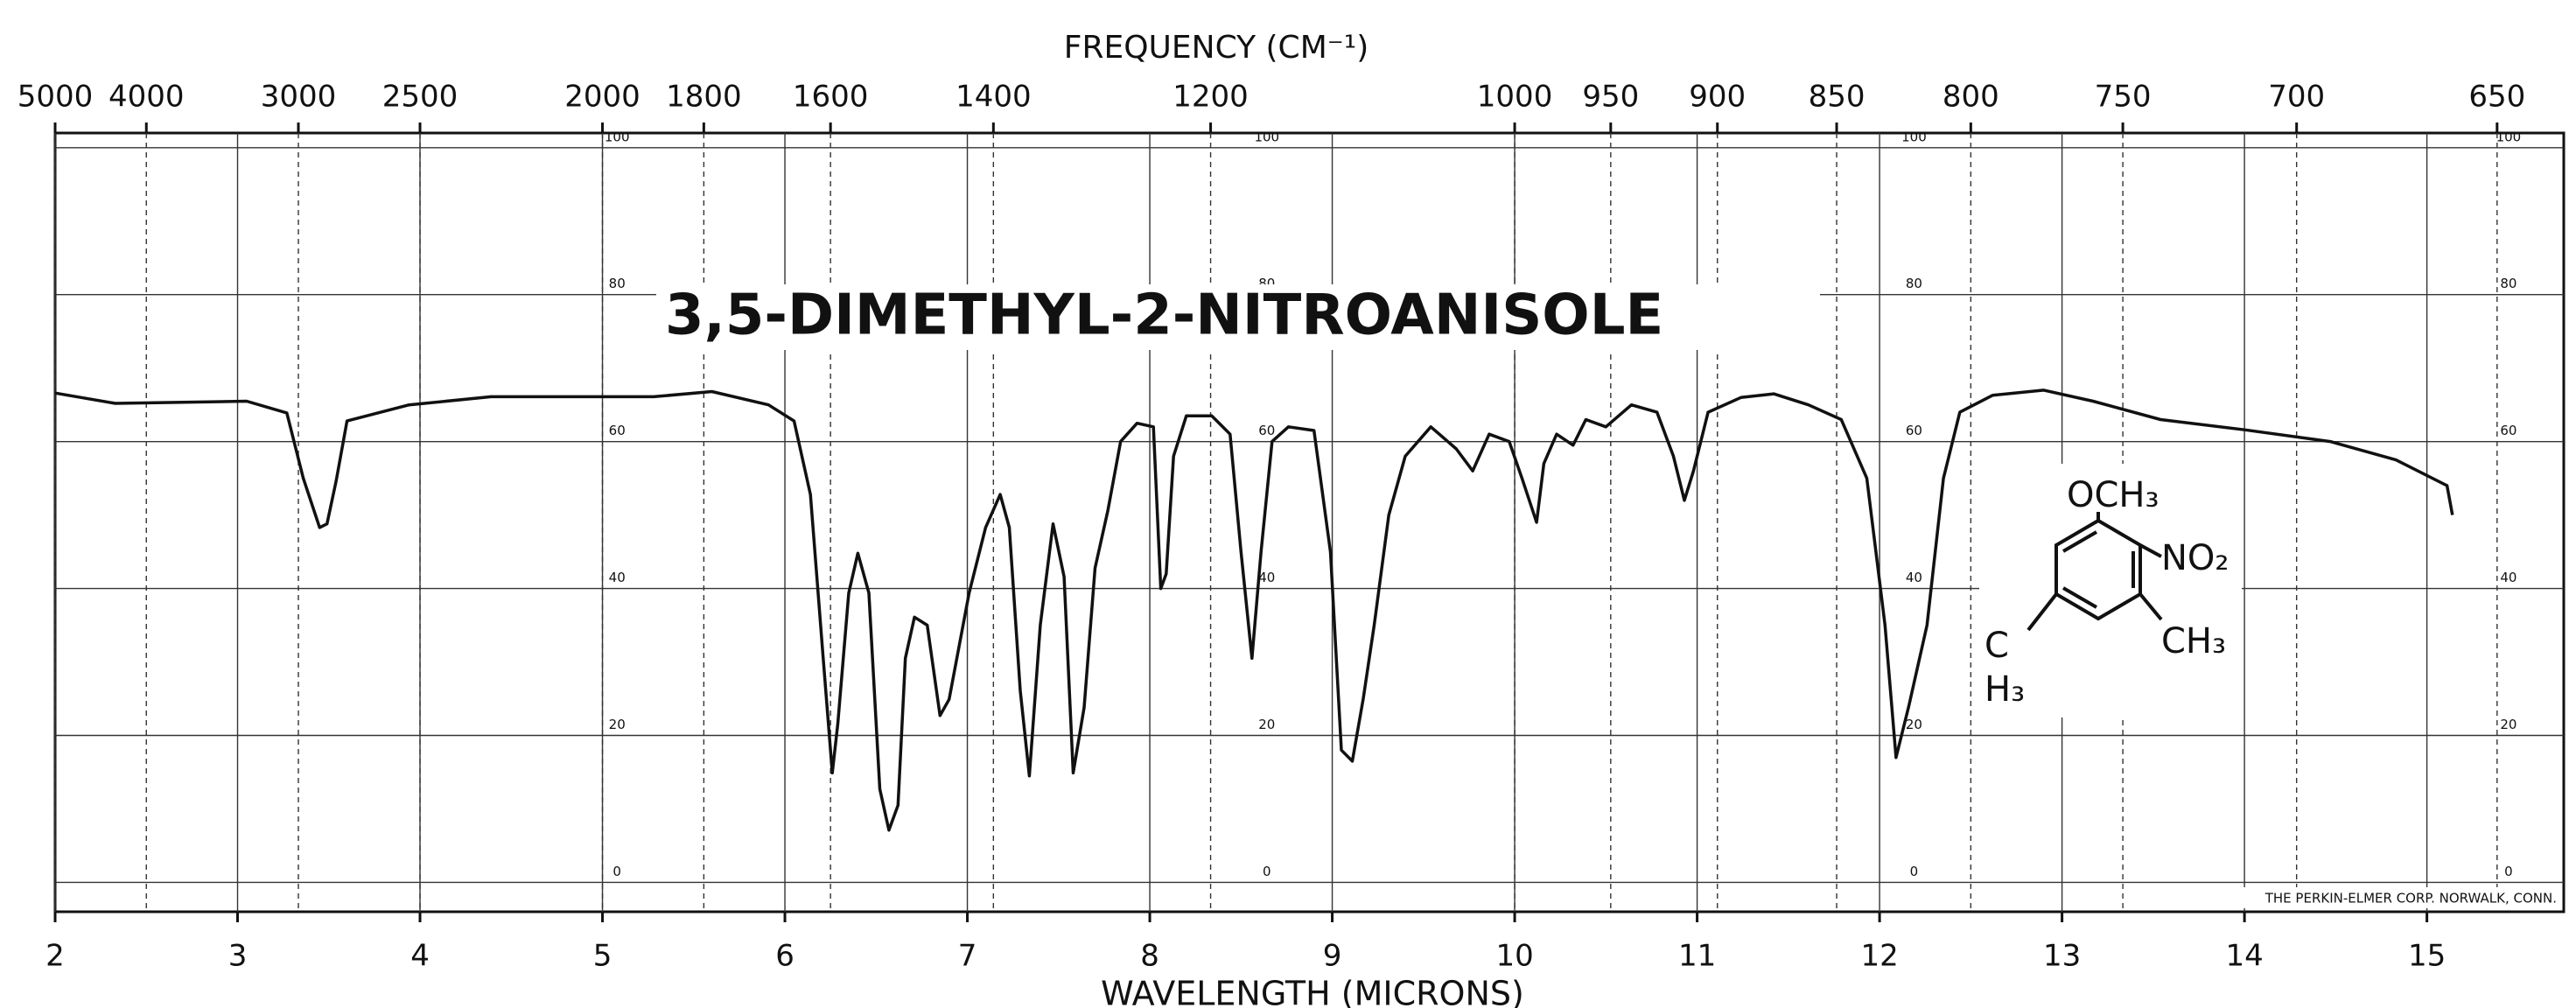 This screenshot has width=2576, height=1008. I want to click on x2-tick-label: 1200, so click(1210, 97).